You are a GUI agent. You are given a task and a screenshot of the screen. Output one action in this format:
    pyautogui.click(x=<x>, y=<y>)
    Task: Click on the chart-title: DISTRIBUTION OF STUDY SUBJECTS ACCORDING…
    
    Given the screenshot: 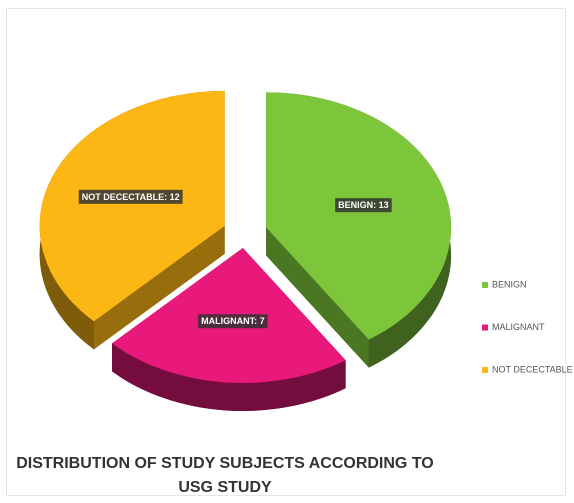 What is the action you would take?
    pyautogui.click(x=225, y=475)
    